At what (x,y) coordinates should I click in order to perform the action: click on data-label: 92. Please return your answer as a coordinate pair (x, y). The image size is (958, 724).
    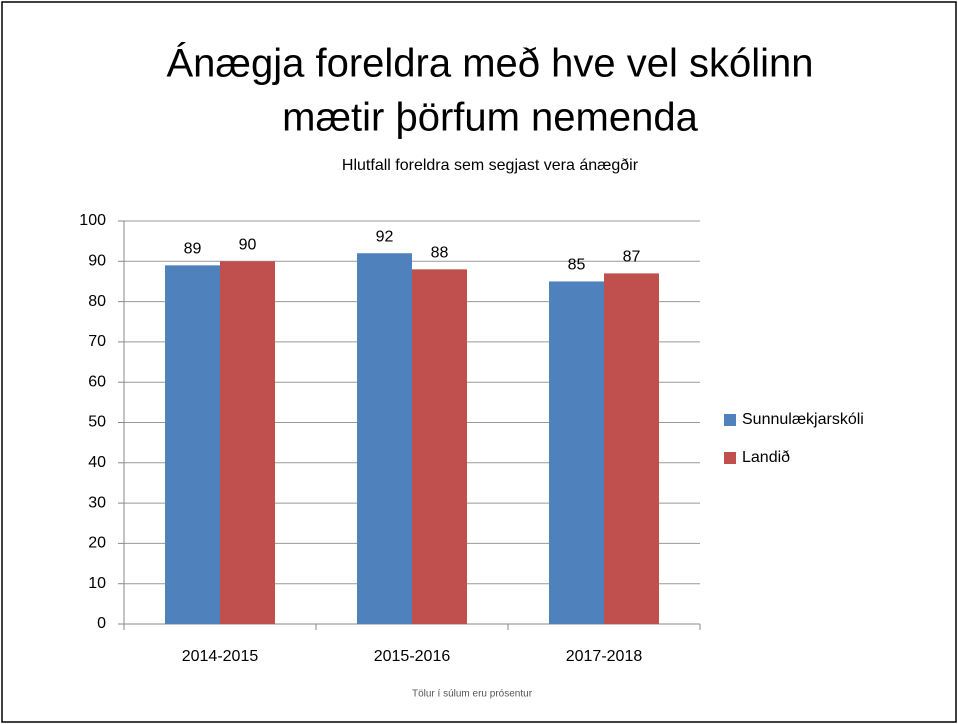
    Looking at the image, I should click on (385, 236).